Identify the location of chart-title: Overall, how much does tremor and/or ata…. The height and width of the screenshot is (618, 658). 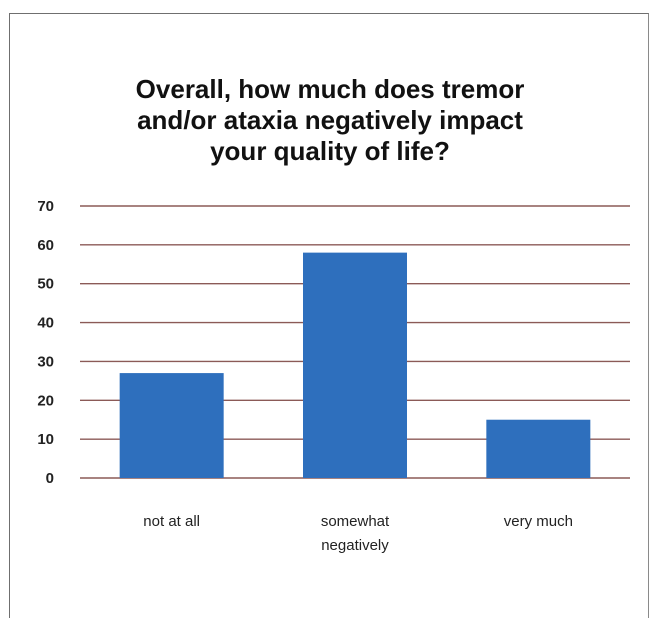
(330, 120).